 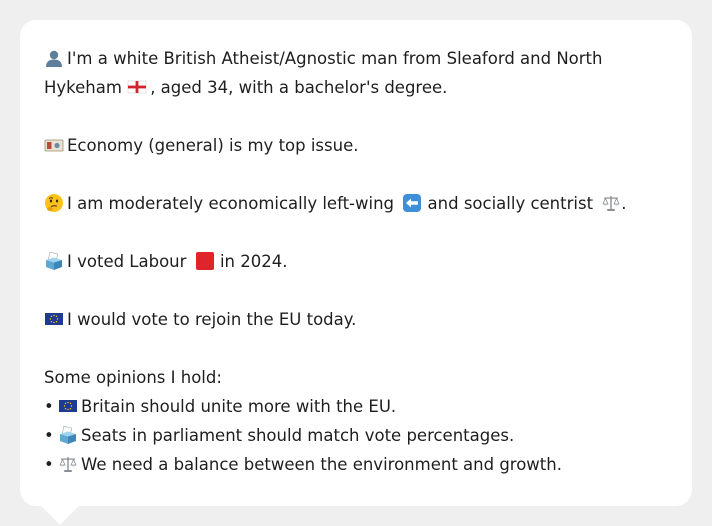 What do you see at coordinates (83, 87) in the screenshot?
I see `intro-constituency: Hykeham` at bounding box center [83, 87].